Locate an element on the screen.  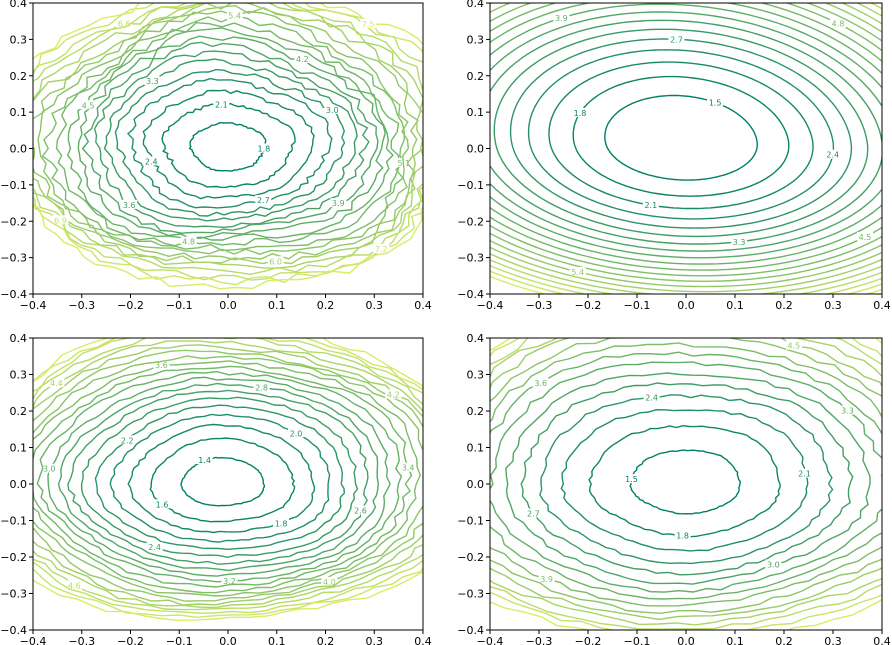
contour-label: 2.6 is located at coordinates (360, 511).